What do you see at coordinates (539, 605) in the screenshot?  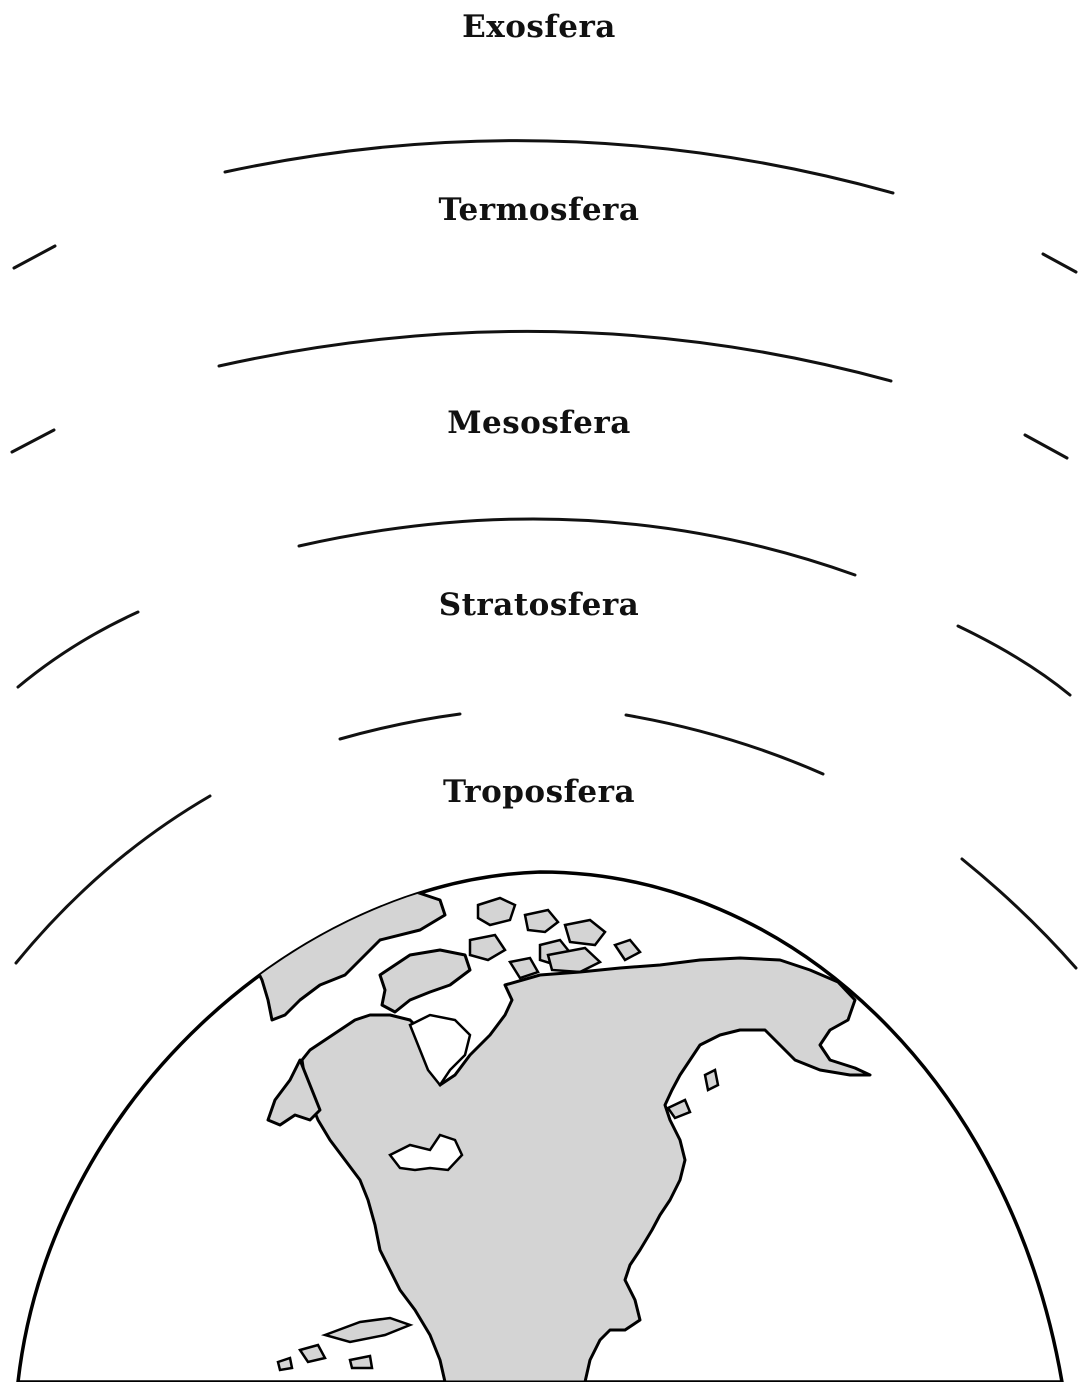 I see `label-stratosphere: Stratosfera` at bounding box center [539, 605].